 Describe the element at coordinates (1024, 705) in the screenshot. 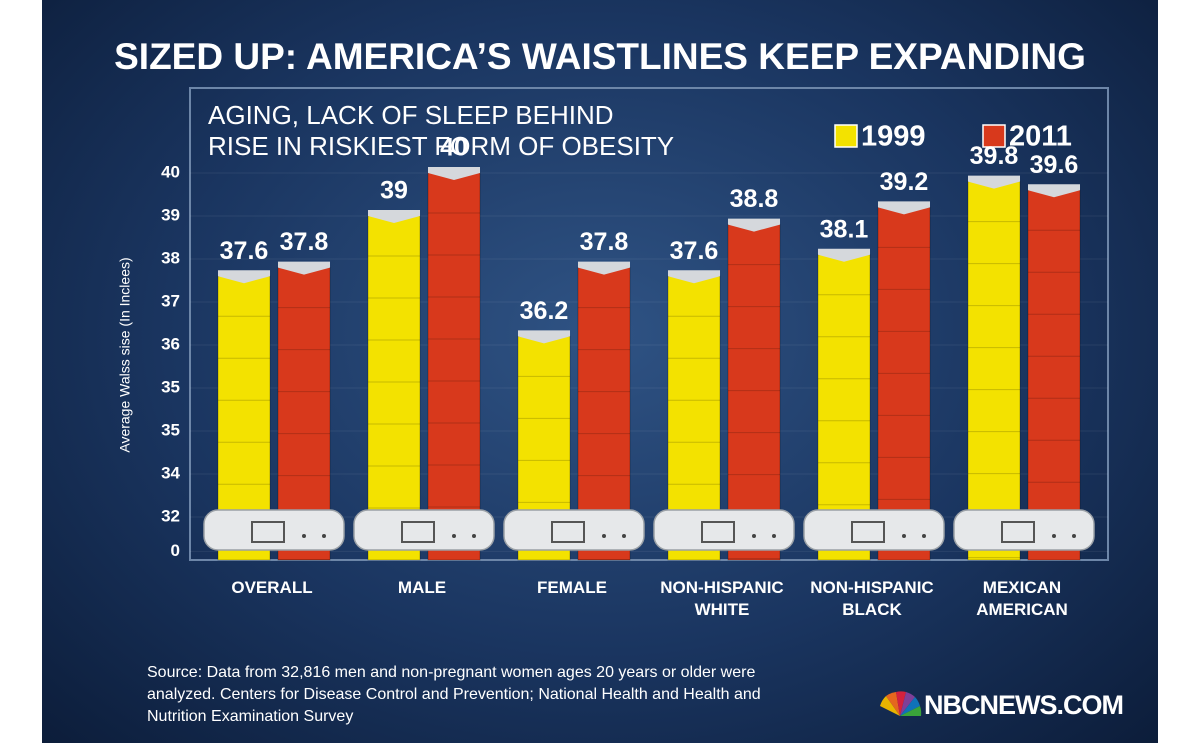

I see `logo-text: NBCNEWS.COM` at that location.